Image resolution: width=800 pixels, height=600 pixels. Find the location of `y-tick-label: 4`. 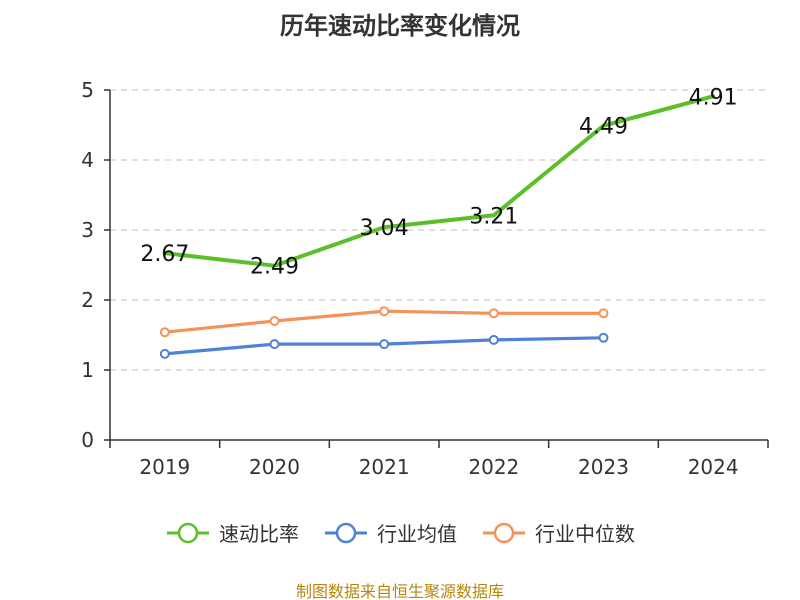

y-tick-label: 4 is located at coordinates (87, 160).